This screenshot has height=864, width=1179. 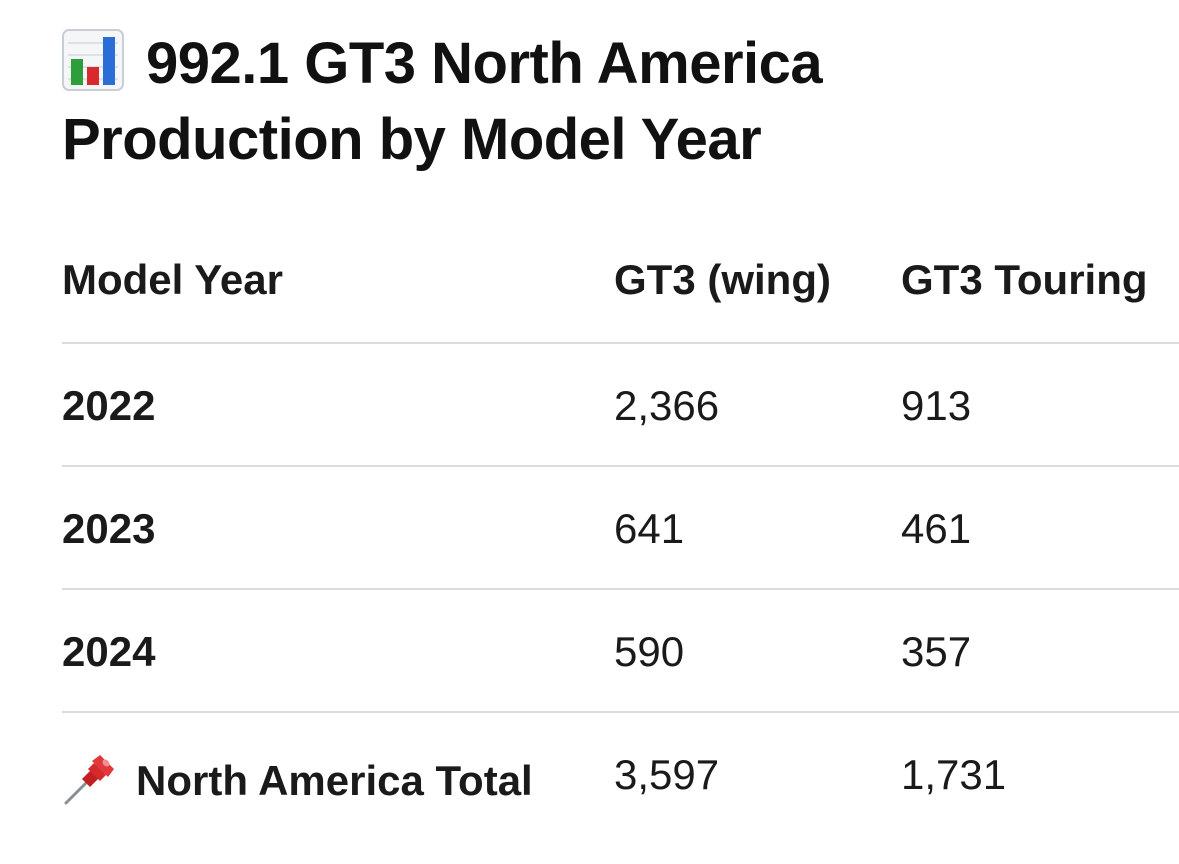 I want to click on cell-total-label: North America Total, so click(x=297, y=779).